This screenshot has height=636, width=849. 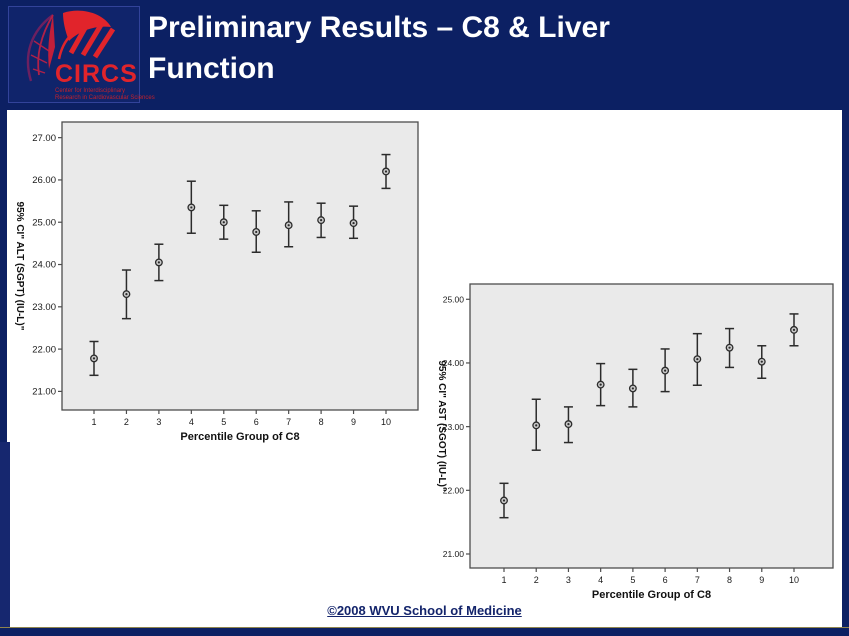 I want to click on slide-border-left-step, so click(x=5, y=539).